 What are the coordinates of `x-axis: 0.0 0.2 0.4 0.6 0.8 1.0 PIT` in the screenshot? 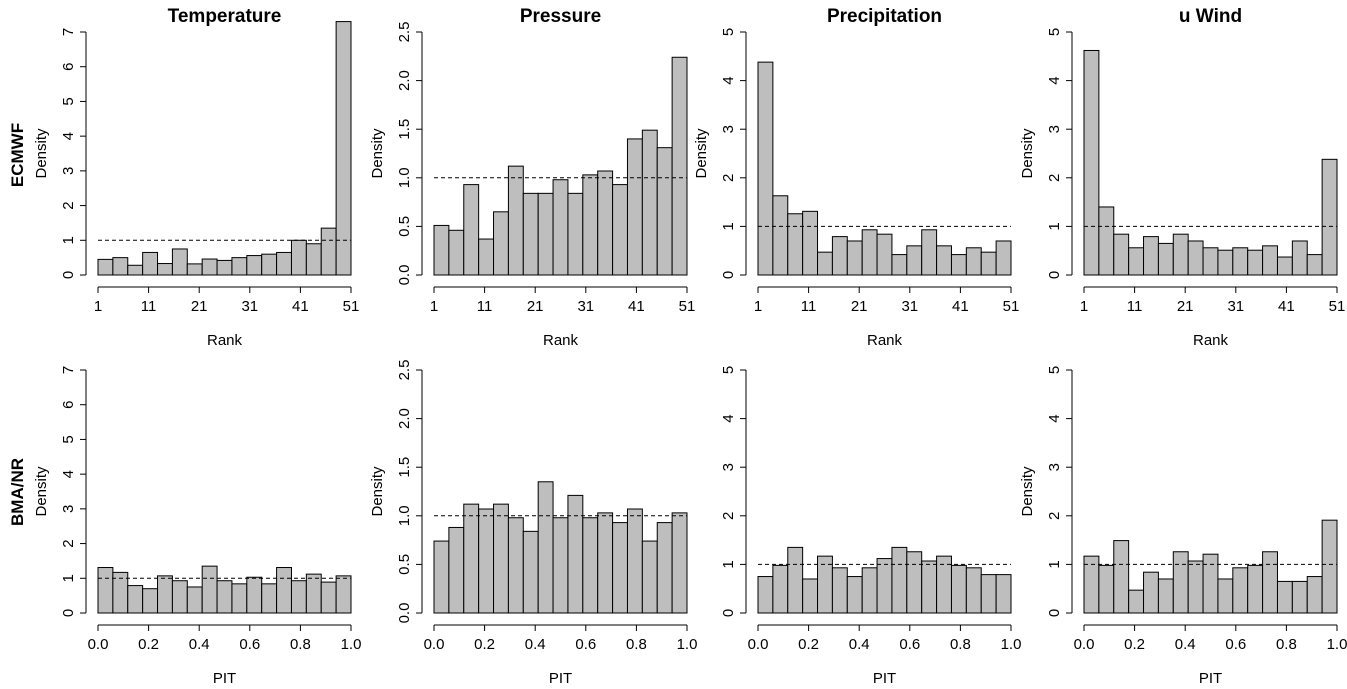 It's located at (224, 655).